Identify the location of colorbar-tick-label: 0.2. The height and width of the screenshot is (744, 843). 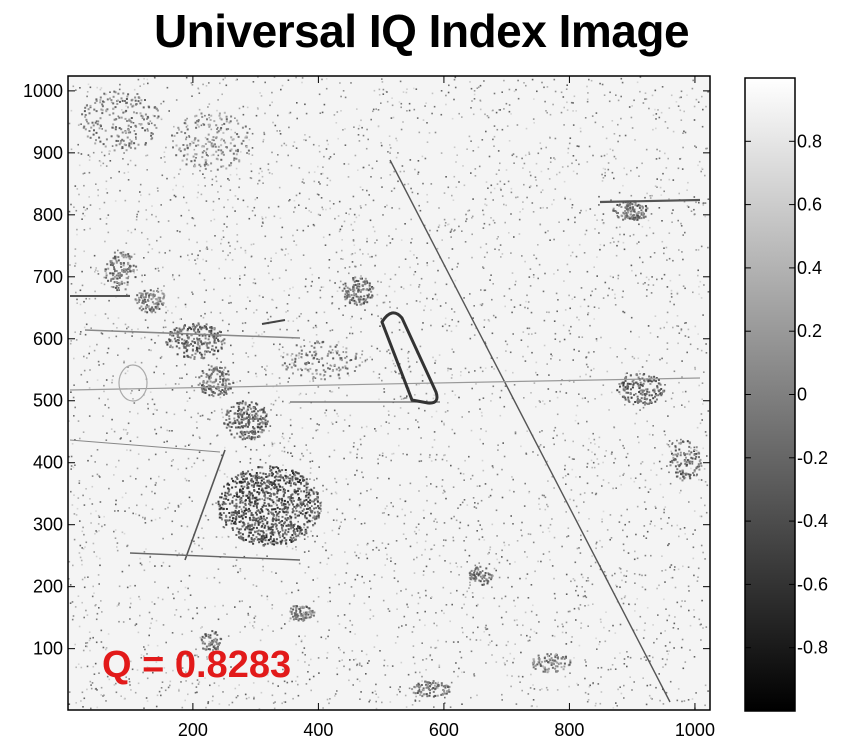
(809, 331).